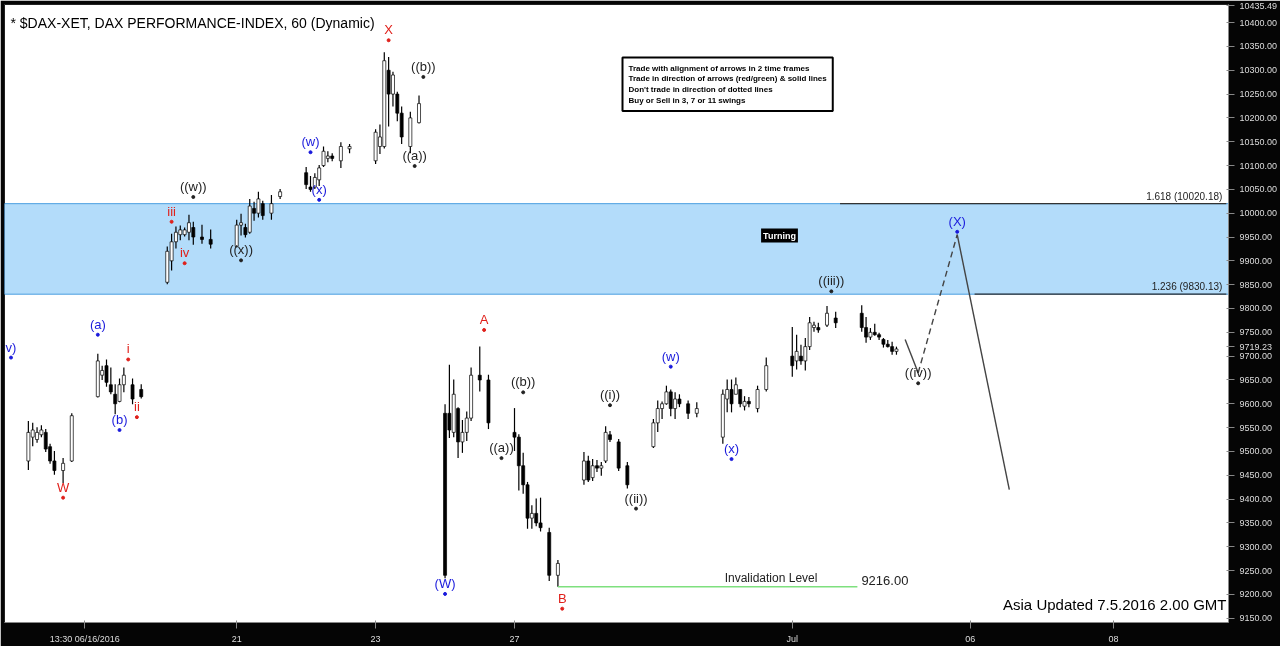 Image resolution: width=1280 pixels, height=646 pixels. What do you see at coordinates (1258, 70) in the screenshot?
I see `y-tick-label: 10300.00` at bounding box center [1258, 70].